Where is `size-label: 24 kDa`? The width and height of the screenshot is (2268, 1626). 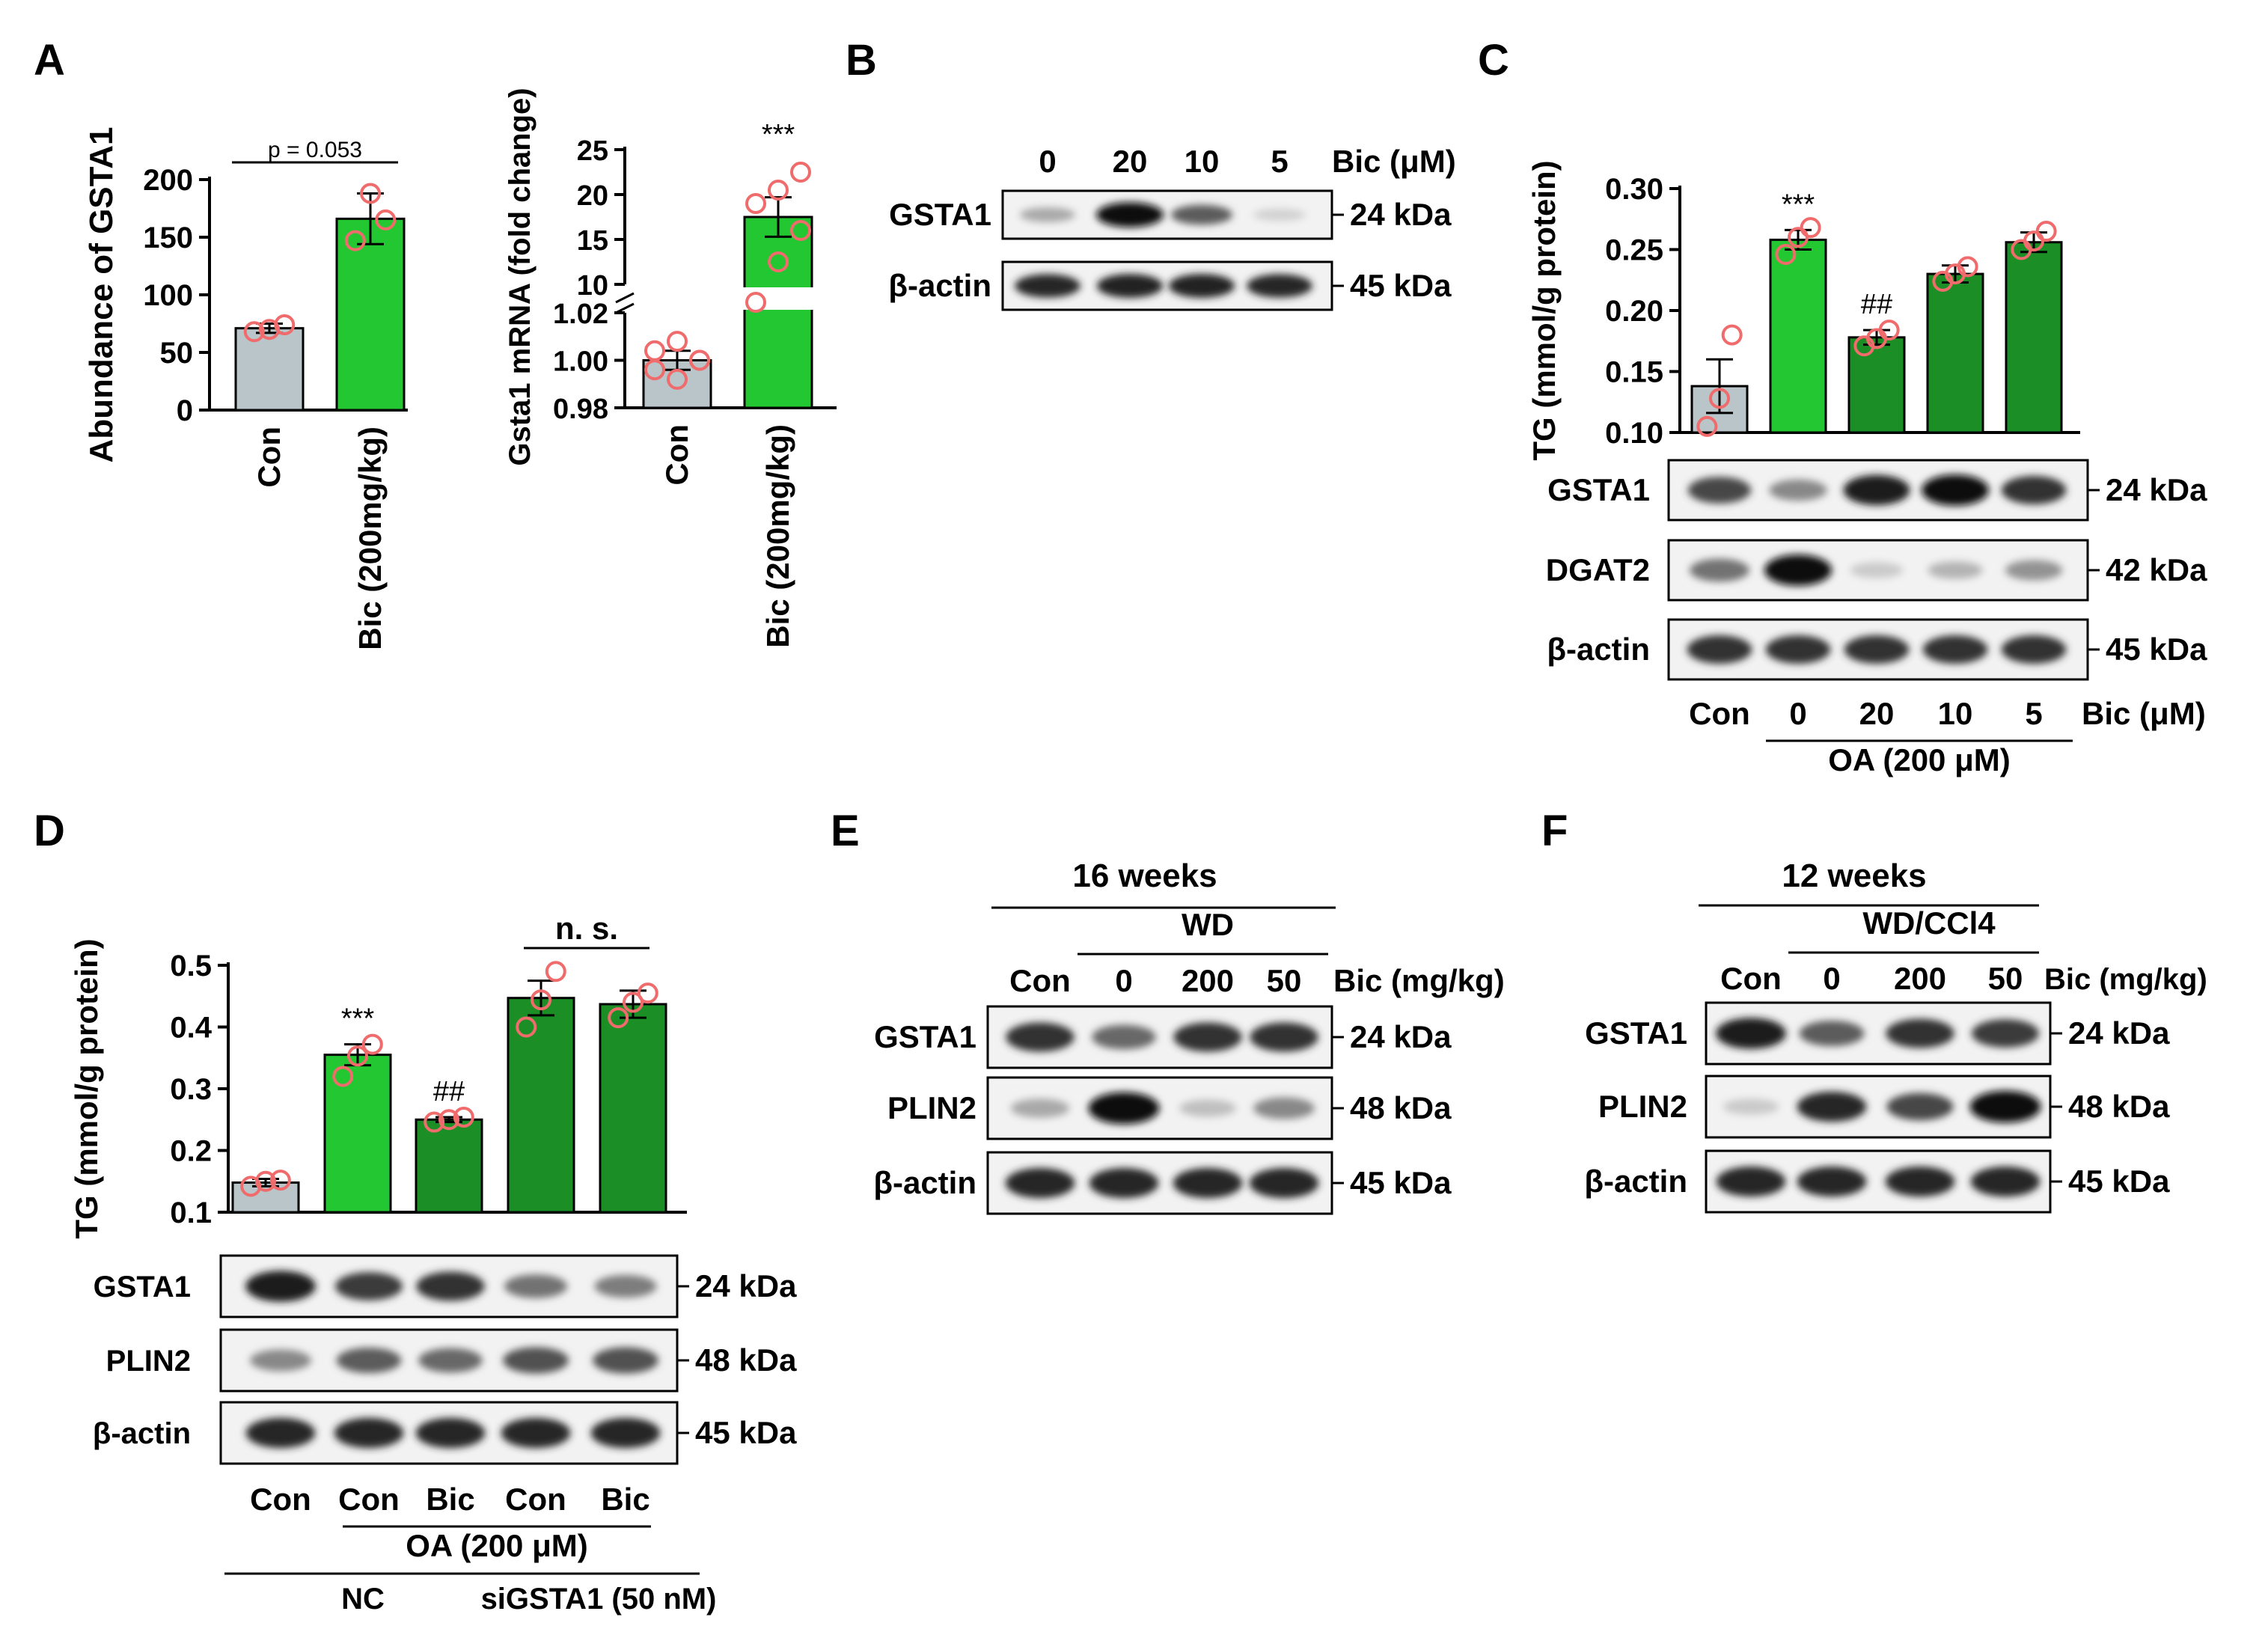 size-label: 24 kDa is located at coordinates (1401, 1036).